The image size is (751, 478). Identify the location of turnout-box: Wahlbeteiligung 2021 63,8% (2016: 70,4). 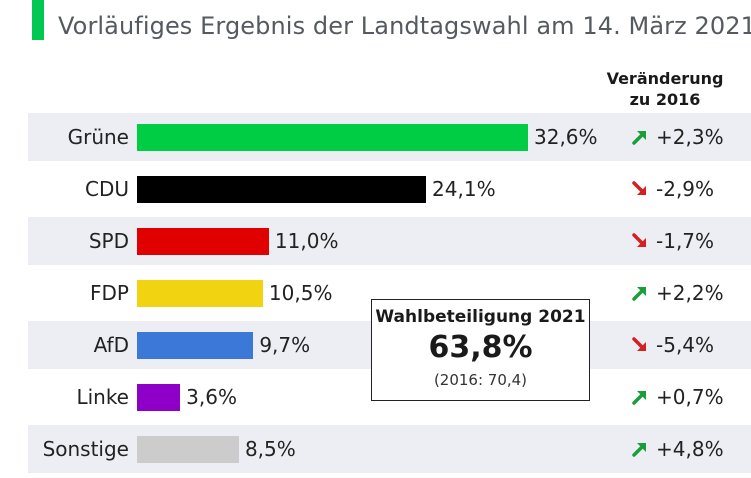
(480, 350).